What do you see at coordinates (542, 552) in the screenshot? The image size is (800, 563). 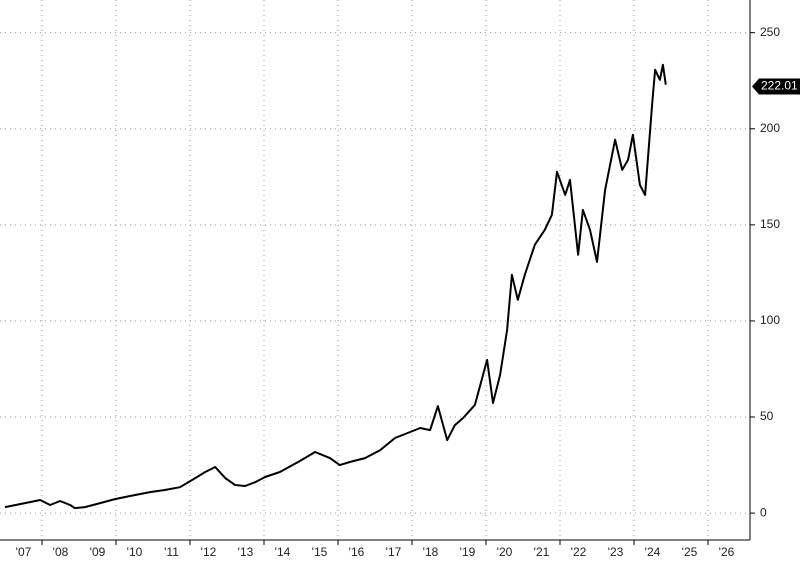 I see `x-tick-label: '21` at bounding box center [542, 552].